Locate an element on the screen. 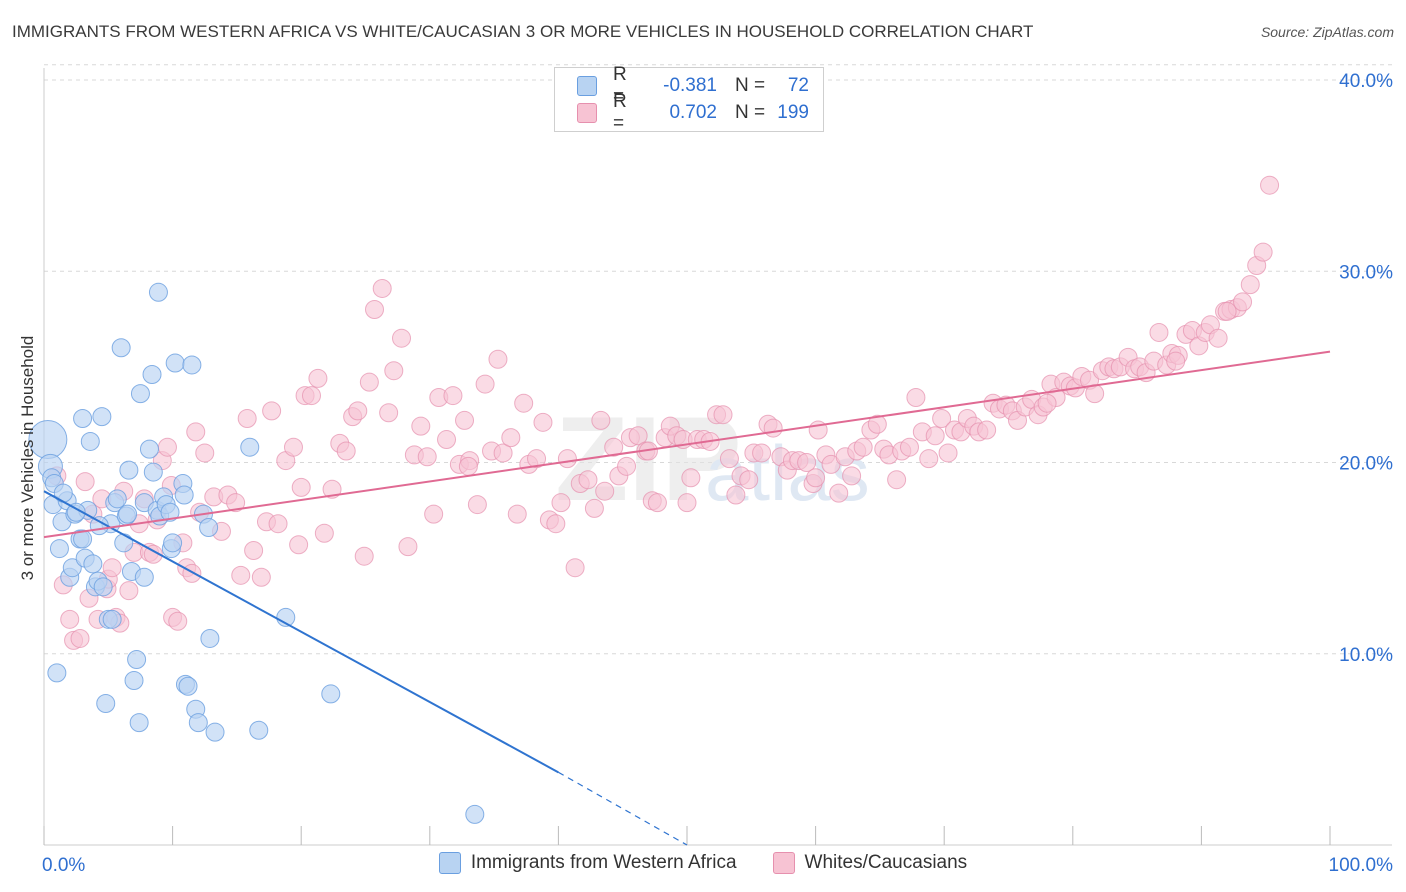 Image resolution: width=1406 pixels, height=892 pixels. x-tick-label: 0.0% is located at coordinates (63, 865).